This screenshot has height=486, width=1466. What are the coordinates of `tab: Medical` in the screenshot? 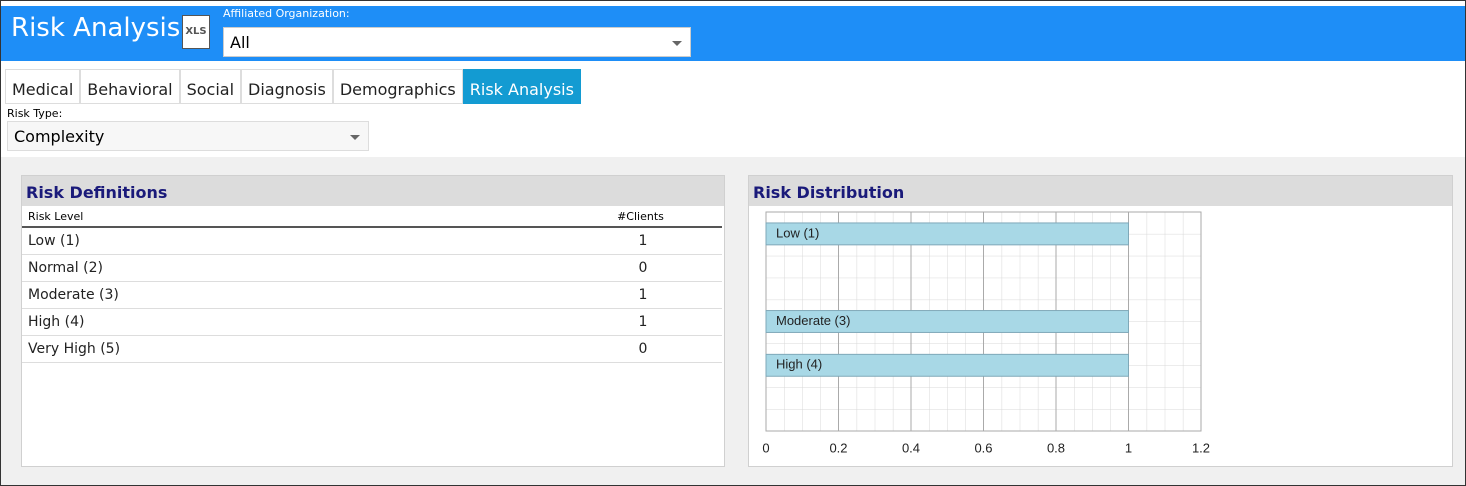 It's located at (43, 86).